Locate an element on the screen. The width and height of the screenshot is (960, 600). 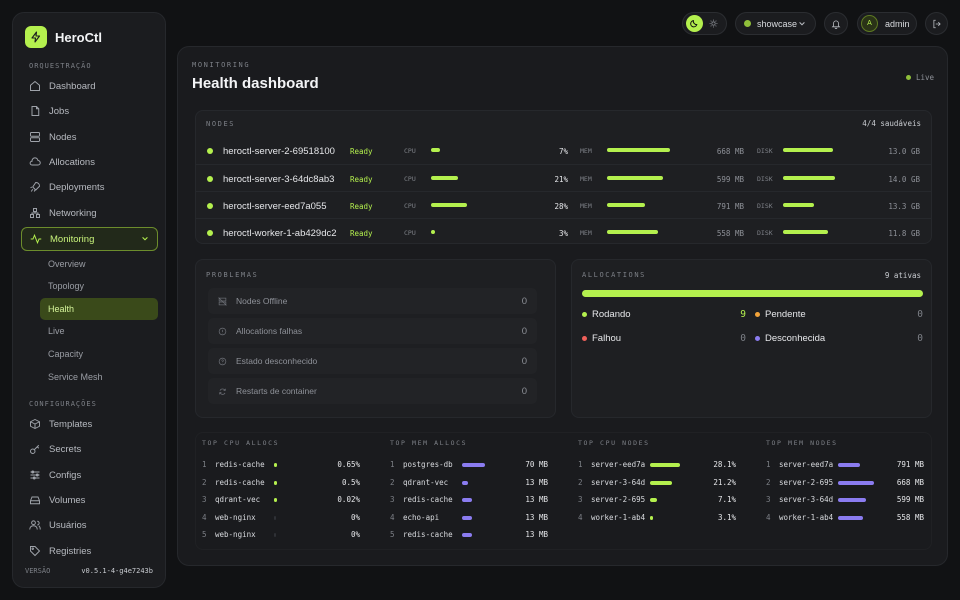
chevron-down-icon is located at coordinates (802, 23).